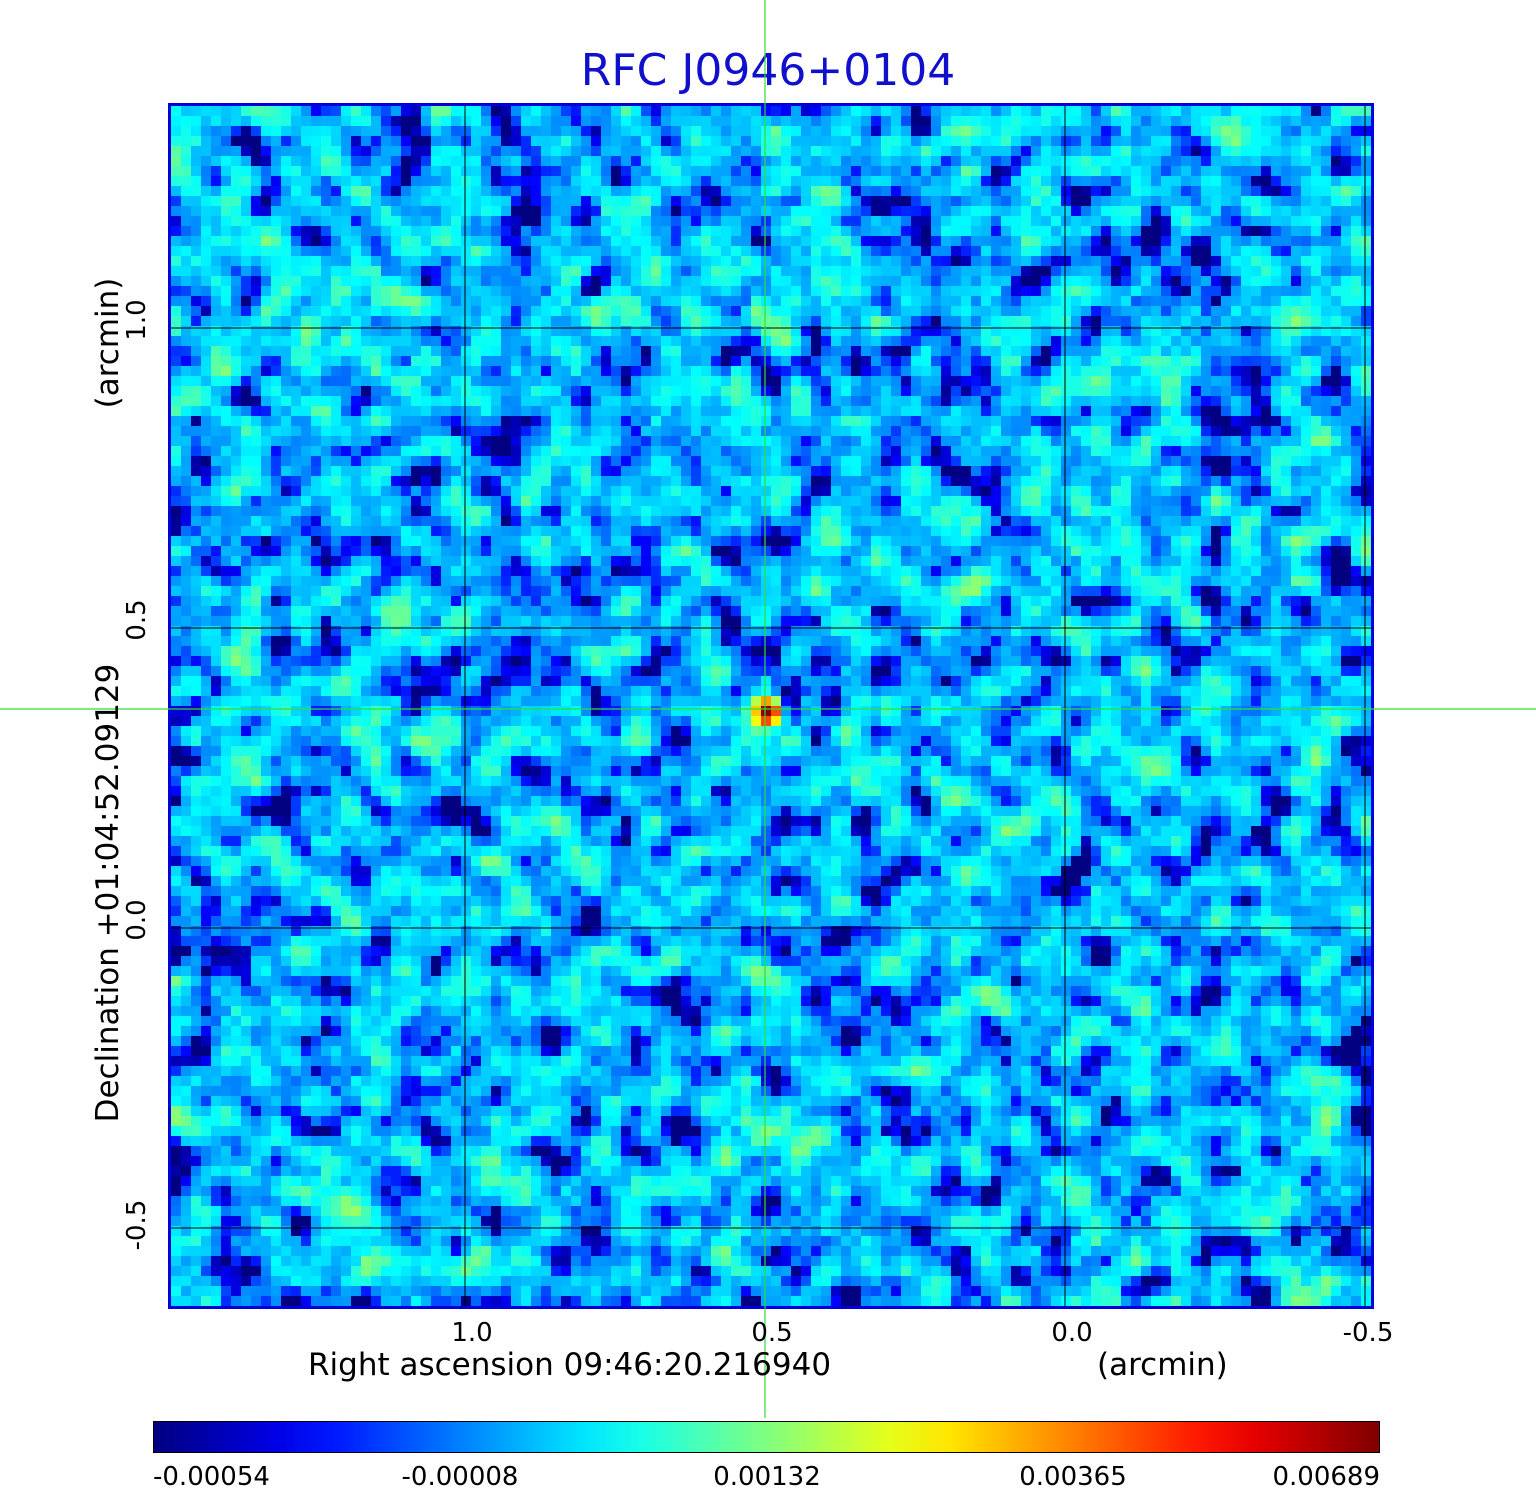 This screenshot has width=1536, height=1511. What do you see at coordinates (108, 893) in the screenshot?
I see `y-axis-label: Declination +01:04:52.09129` at bounding box center [108, 893].